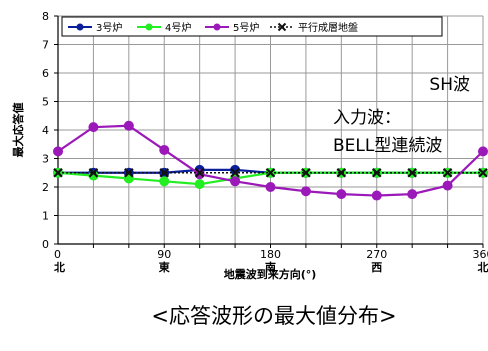 The width and height of the screenshot is (488, 351). What do you see at coordinates (480, 254) in the screenshot?
I see `x-tick-label: 360` at bounding box center [480, 254].